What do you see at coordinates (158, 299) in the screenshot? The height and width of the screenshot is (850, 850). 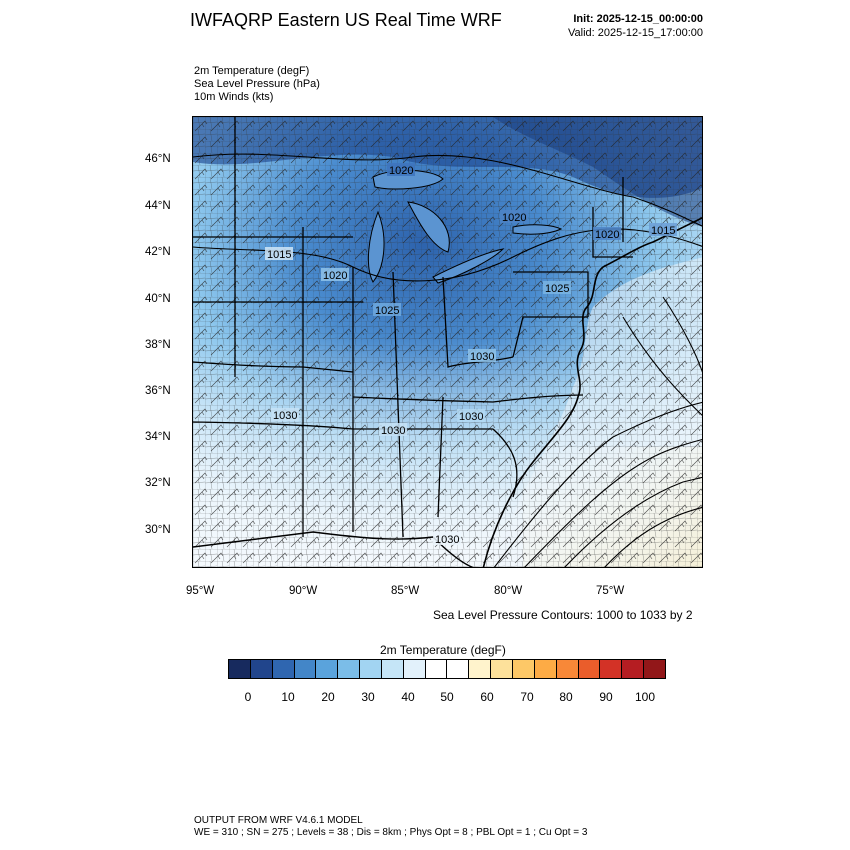 I see `lat-label: 40°N` at bounding box center [158, 299].